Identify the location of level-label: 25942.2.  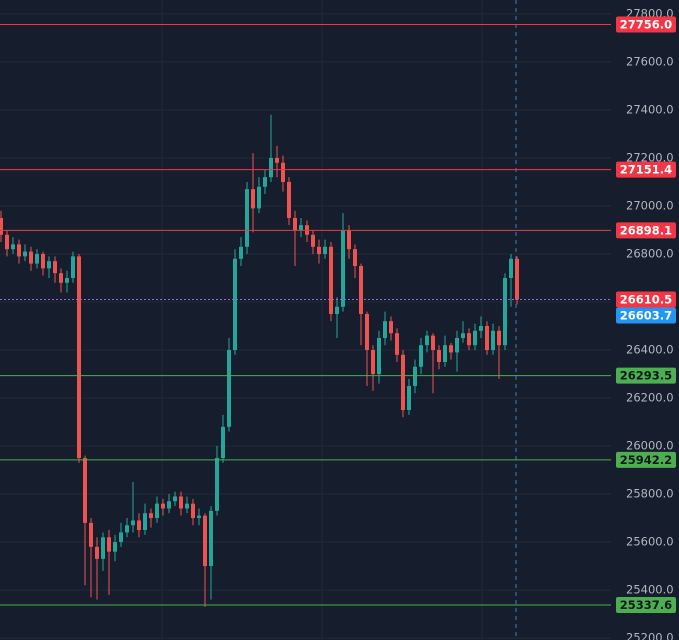
(646, 460).